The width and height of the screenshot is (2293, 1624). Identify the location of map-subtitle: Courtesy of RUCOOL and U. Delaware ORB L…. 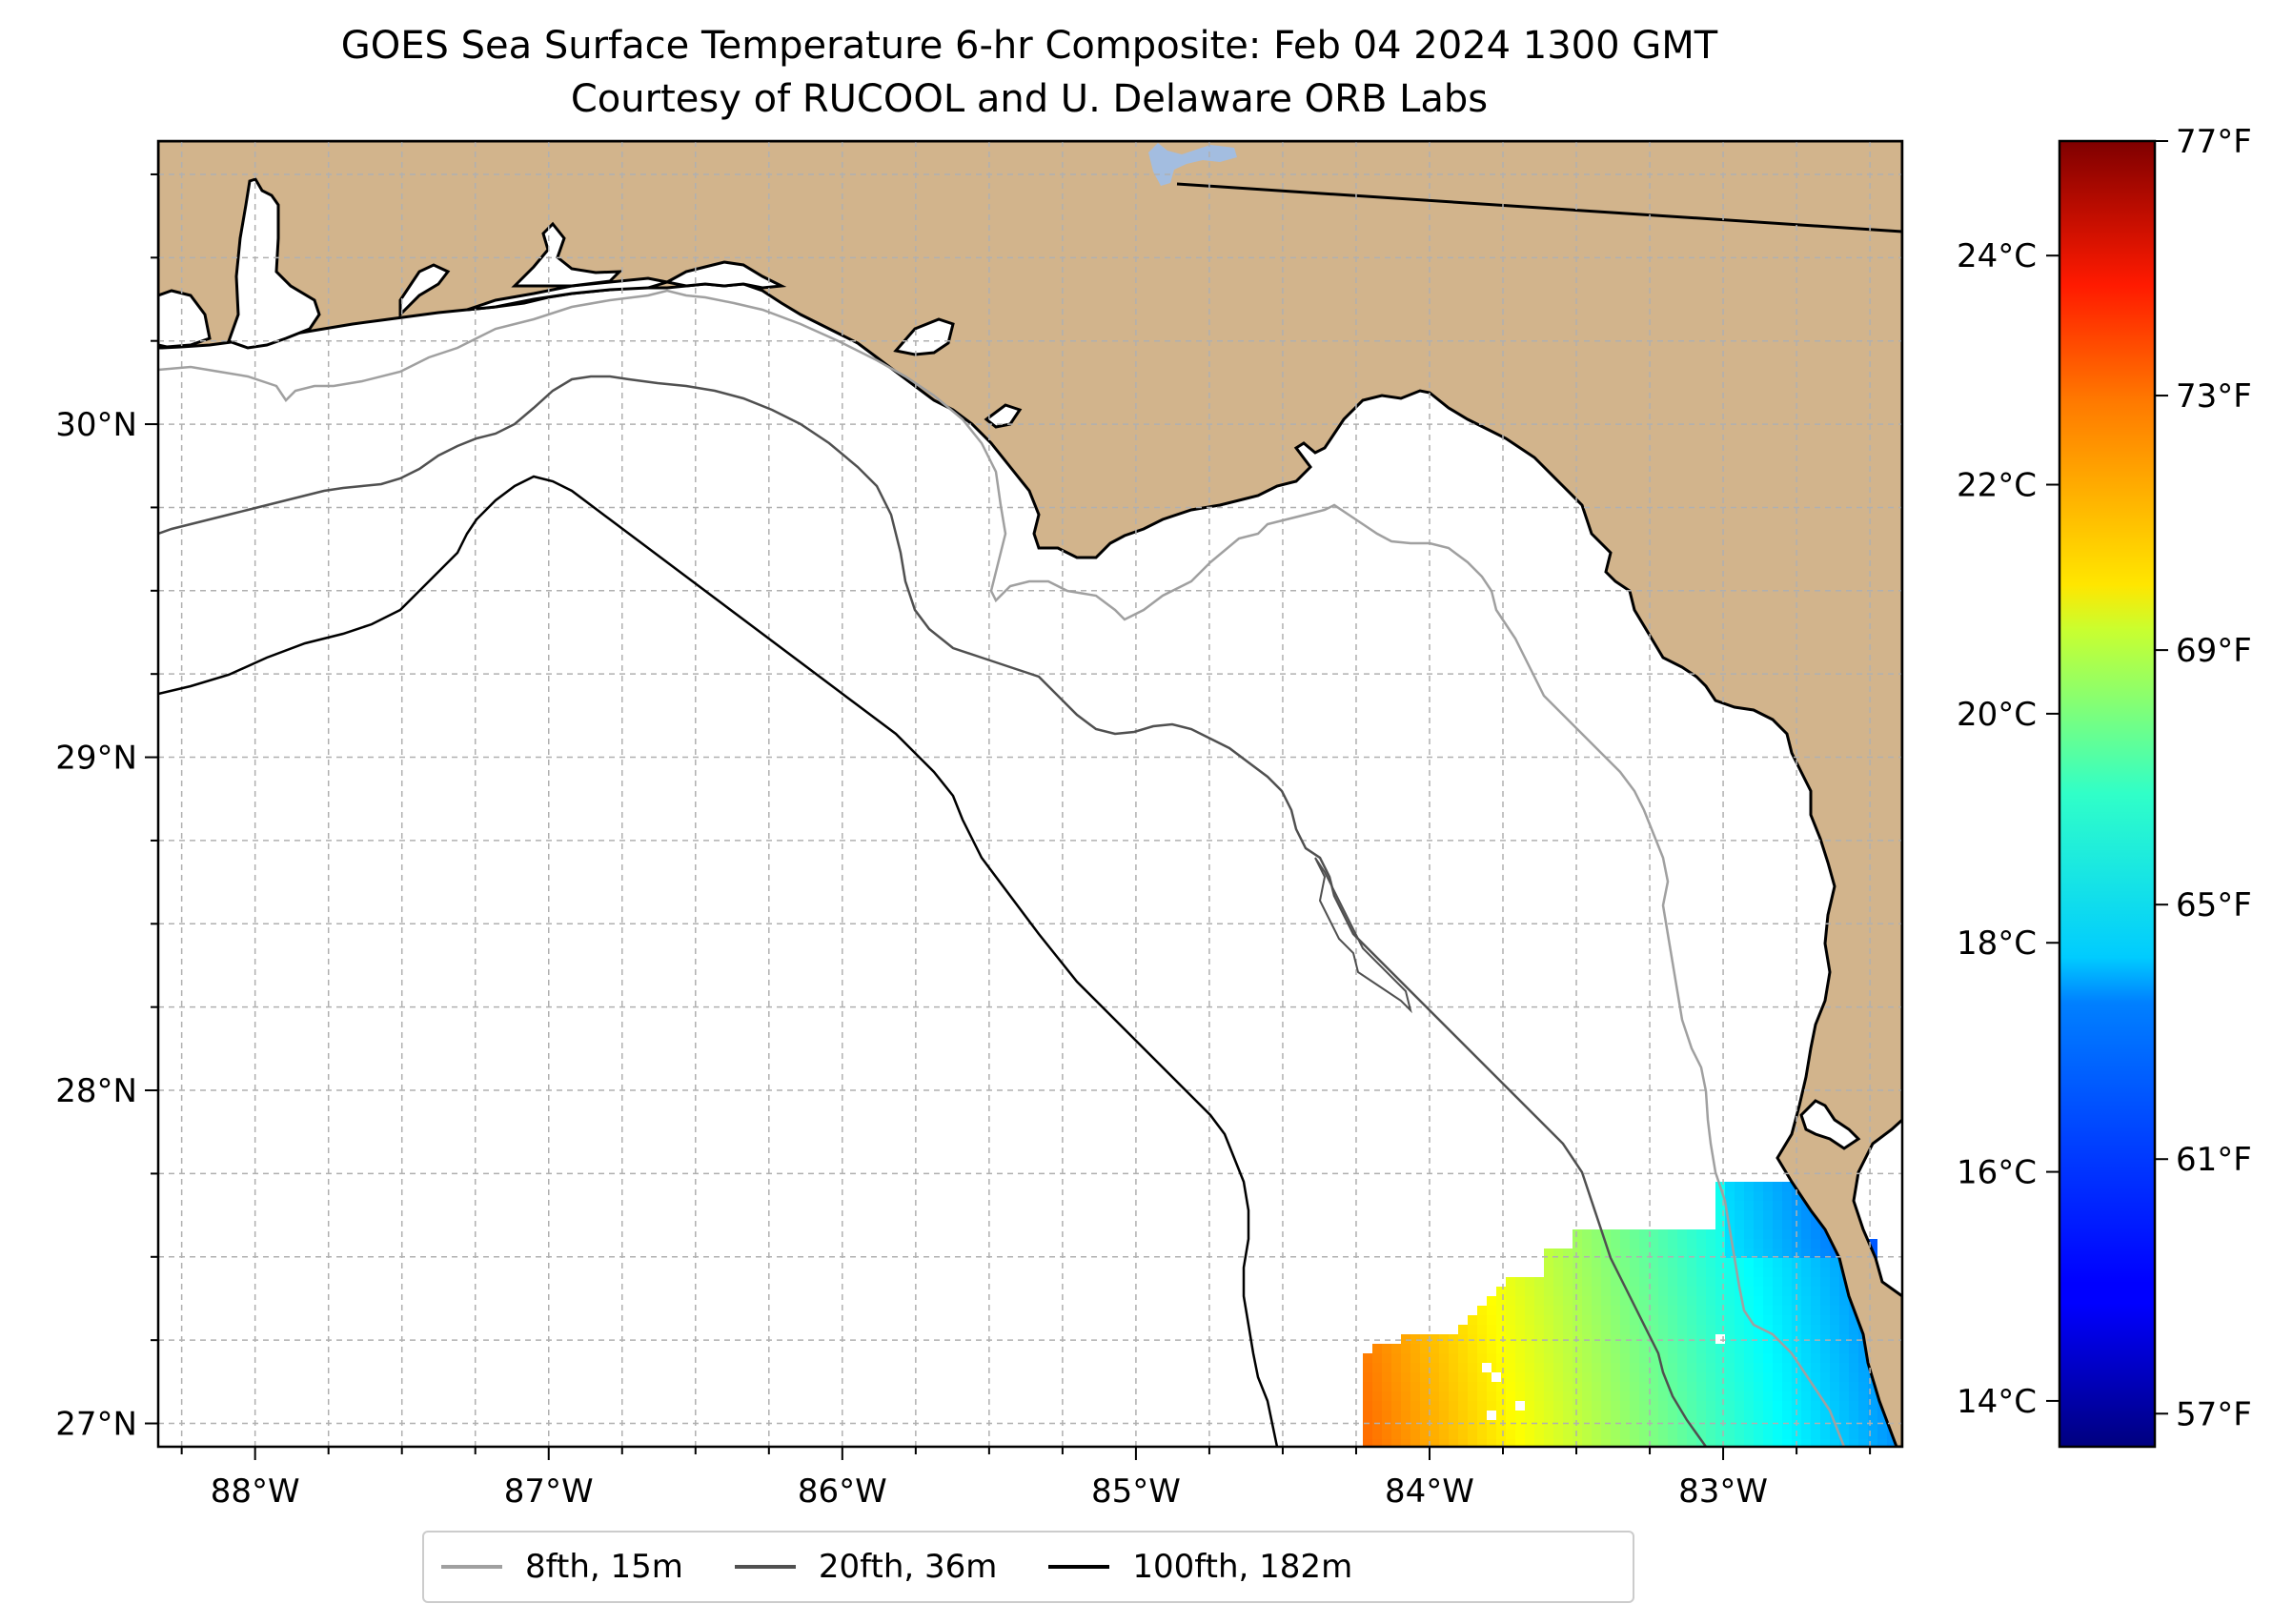
(1030, 99).